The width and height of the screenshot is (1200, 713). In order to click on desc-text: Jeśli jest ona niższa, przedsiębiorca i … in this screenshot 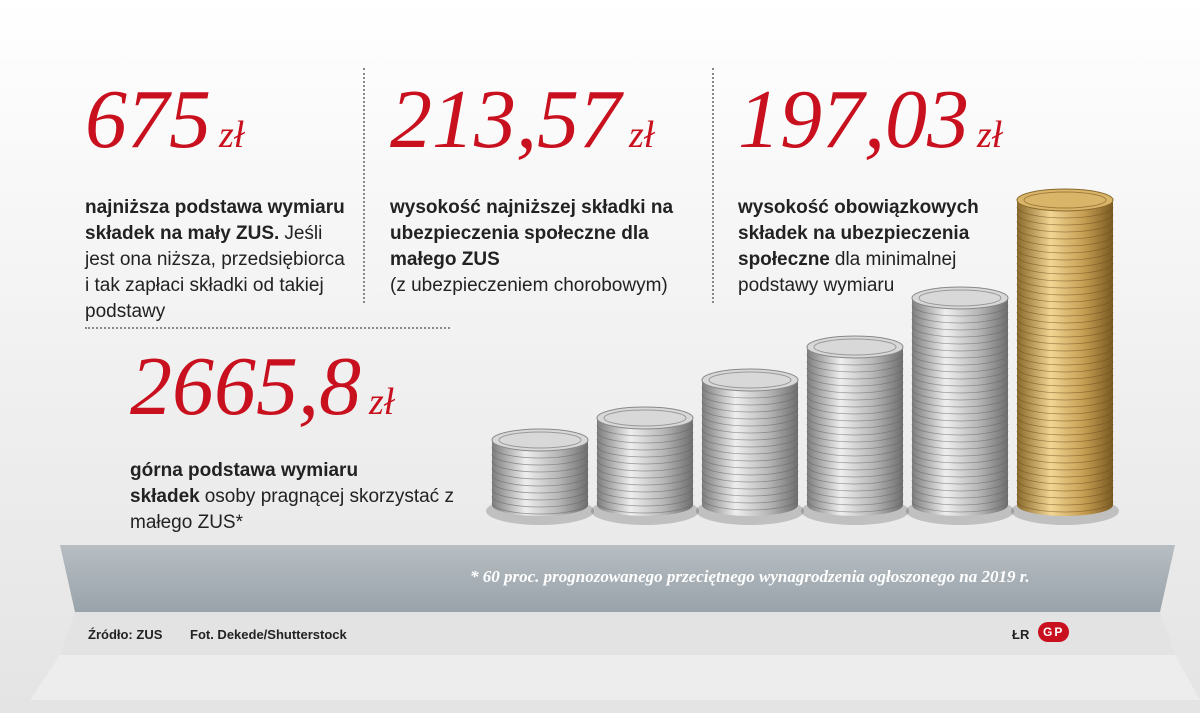, I will do `click(215, 272)`.